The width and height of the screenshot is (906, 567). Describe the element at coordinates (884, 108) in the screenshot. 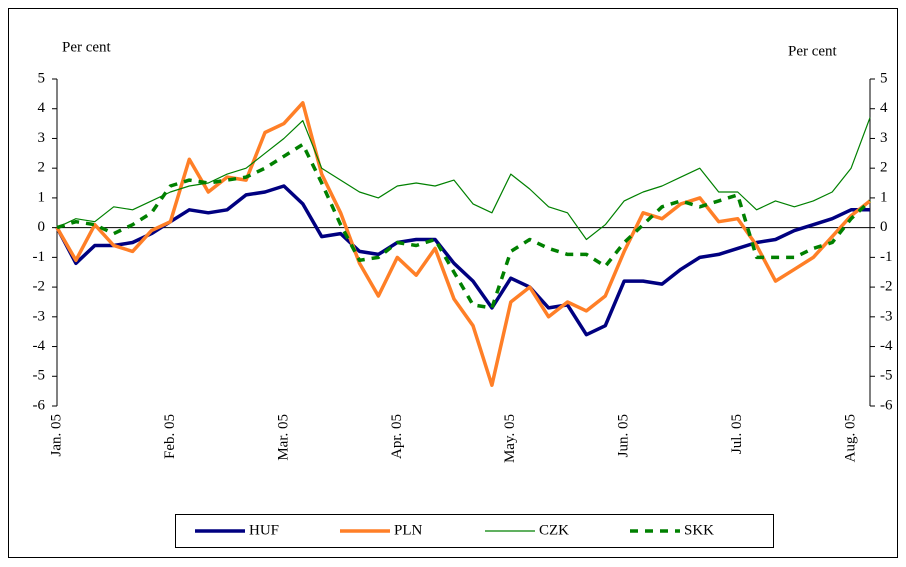

I see `y2-tick-label: 4` at that location.